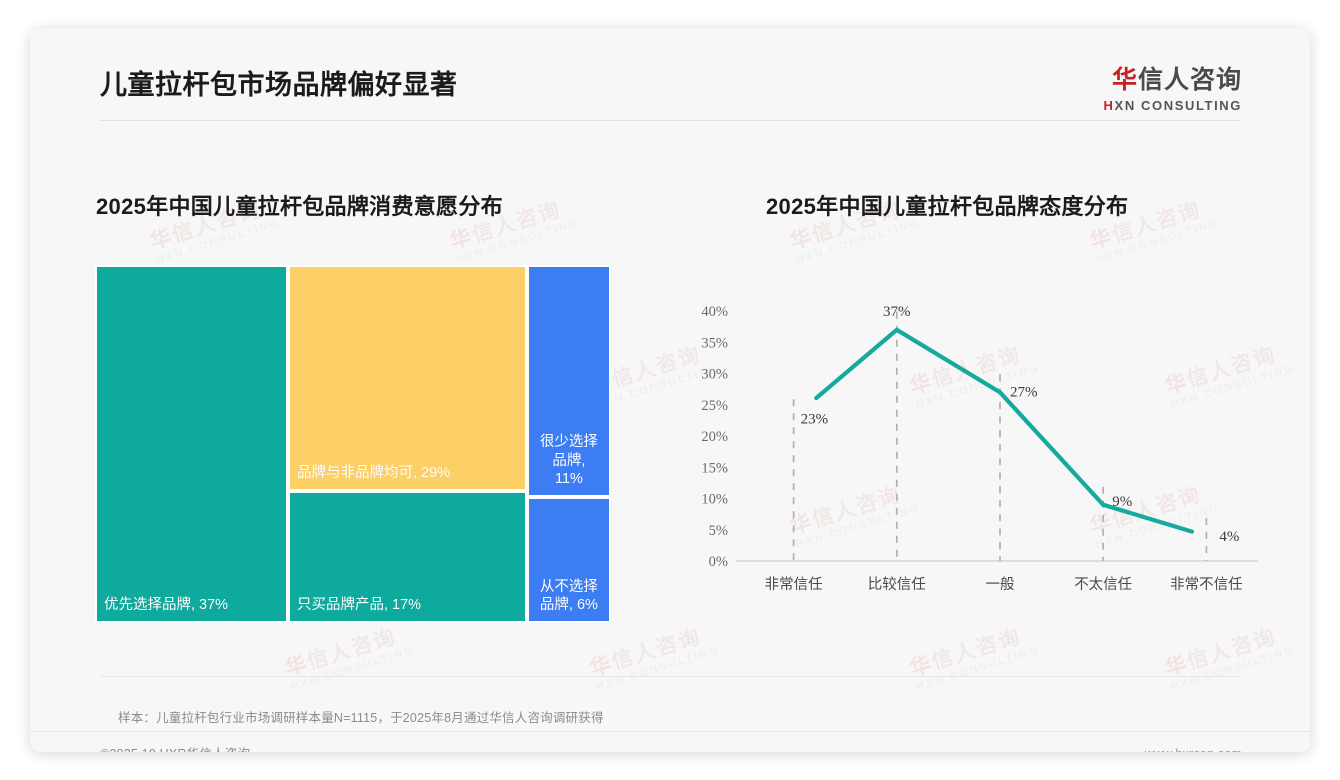  What do you see at coordinates (407, 556) in the screenshot?
I see `treemap-cell: 只买品牌产品, 17%` at bounding box center [407, 556].